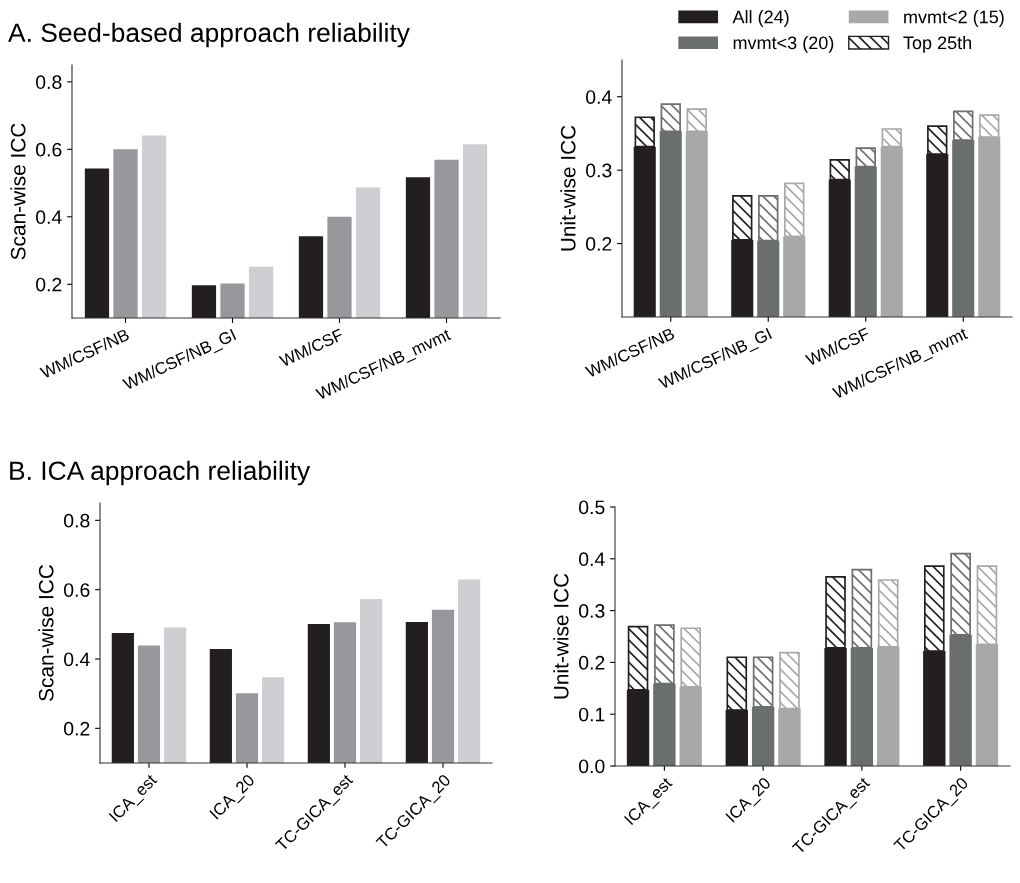 The width and height of the screenshot is (1020, 883). What do you see at coordinates (209, 35) in the screenshot?
I see `chart-title: A. Seed-based approach reliability` at bounding box center [209, 35].